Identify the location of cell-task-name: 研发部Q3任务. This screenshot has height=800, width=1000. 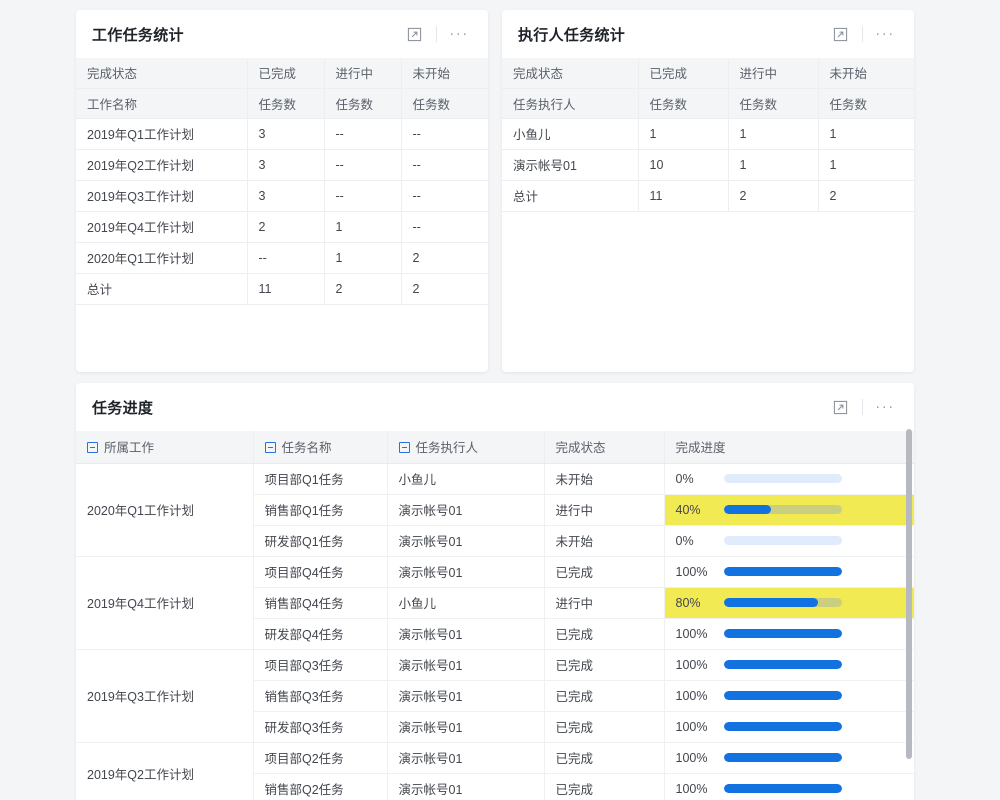
(320, 727).